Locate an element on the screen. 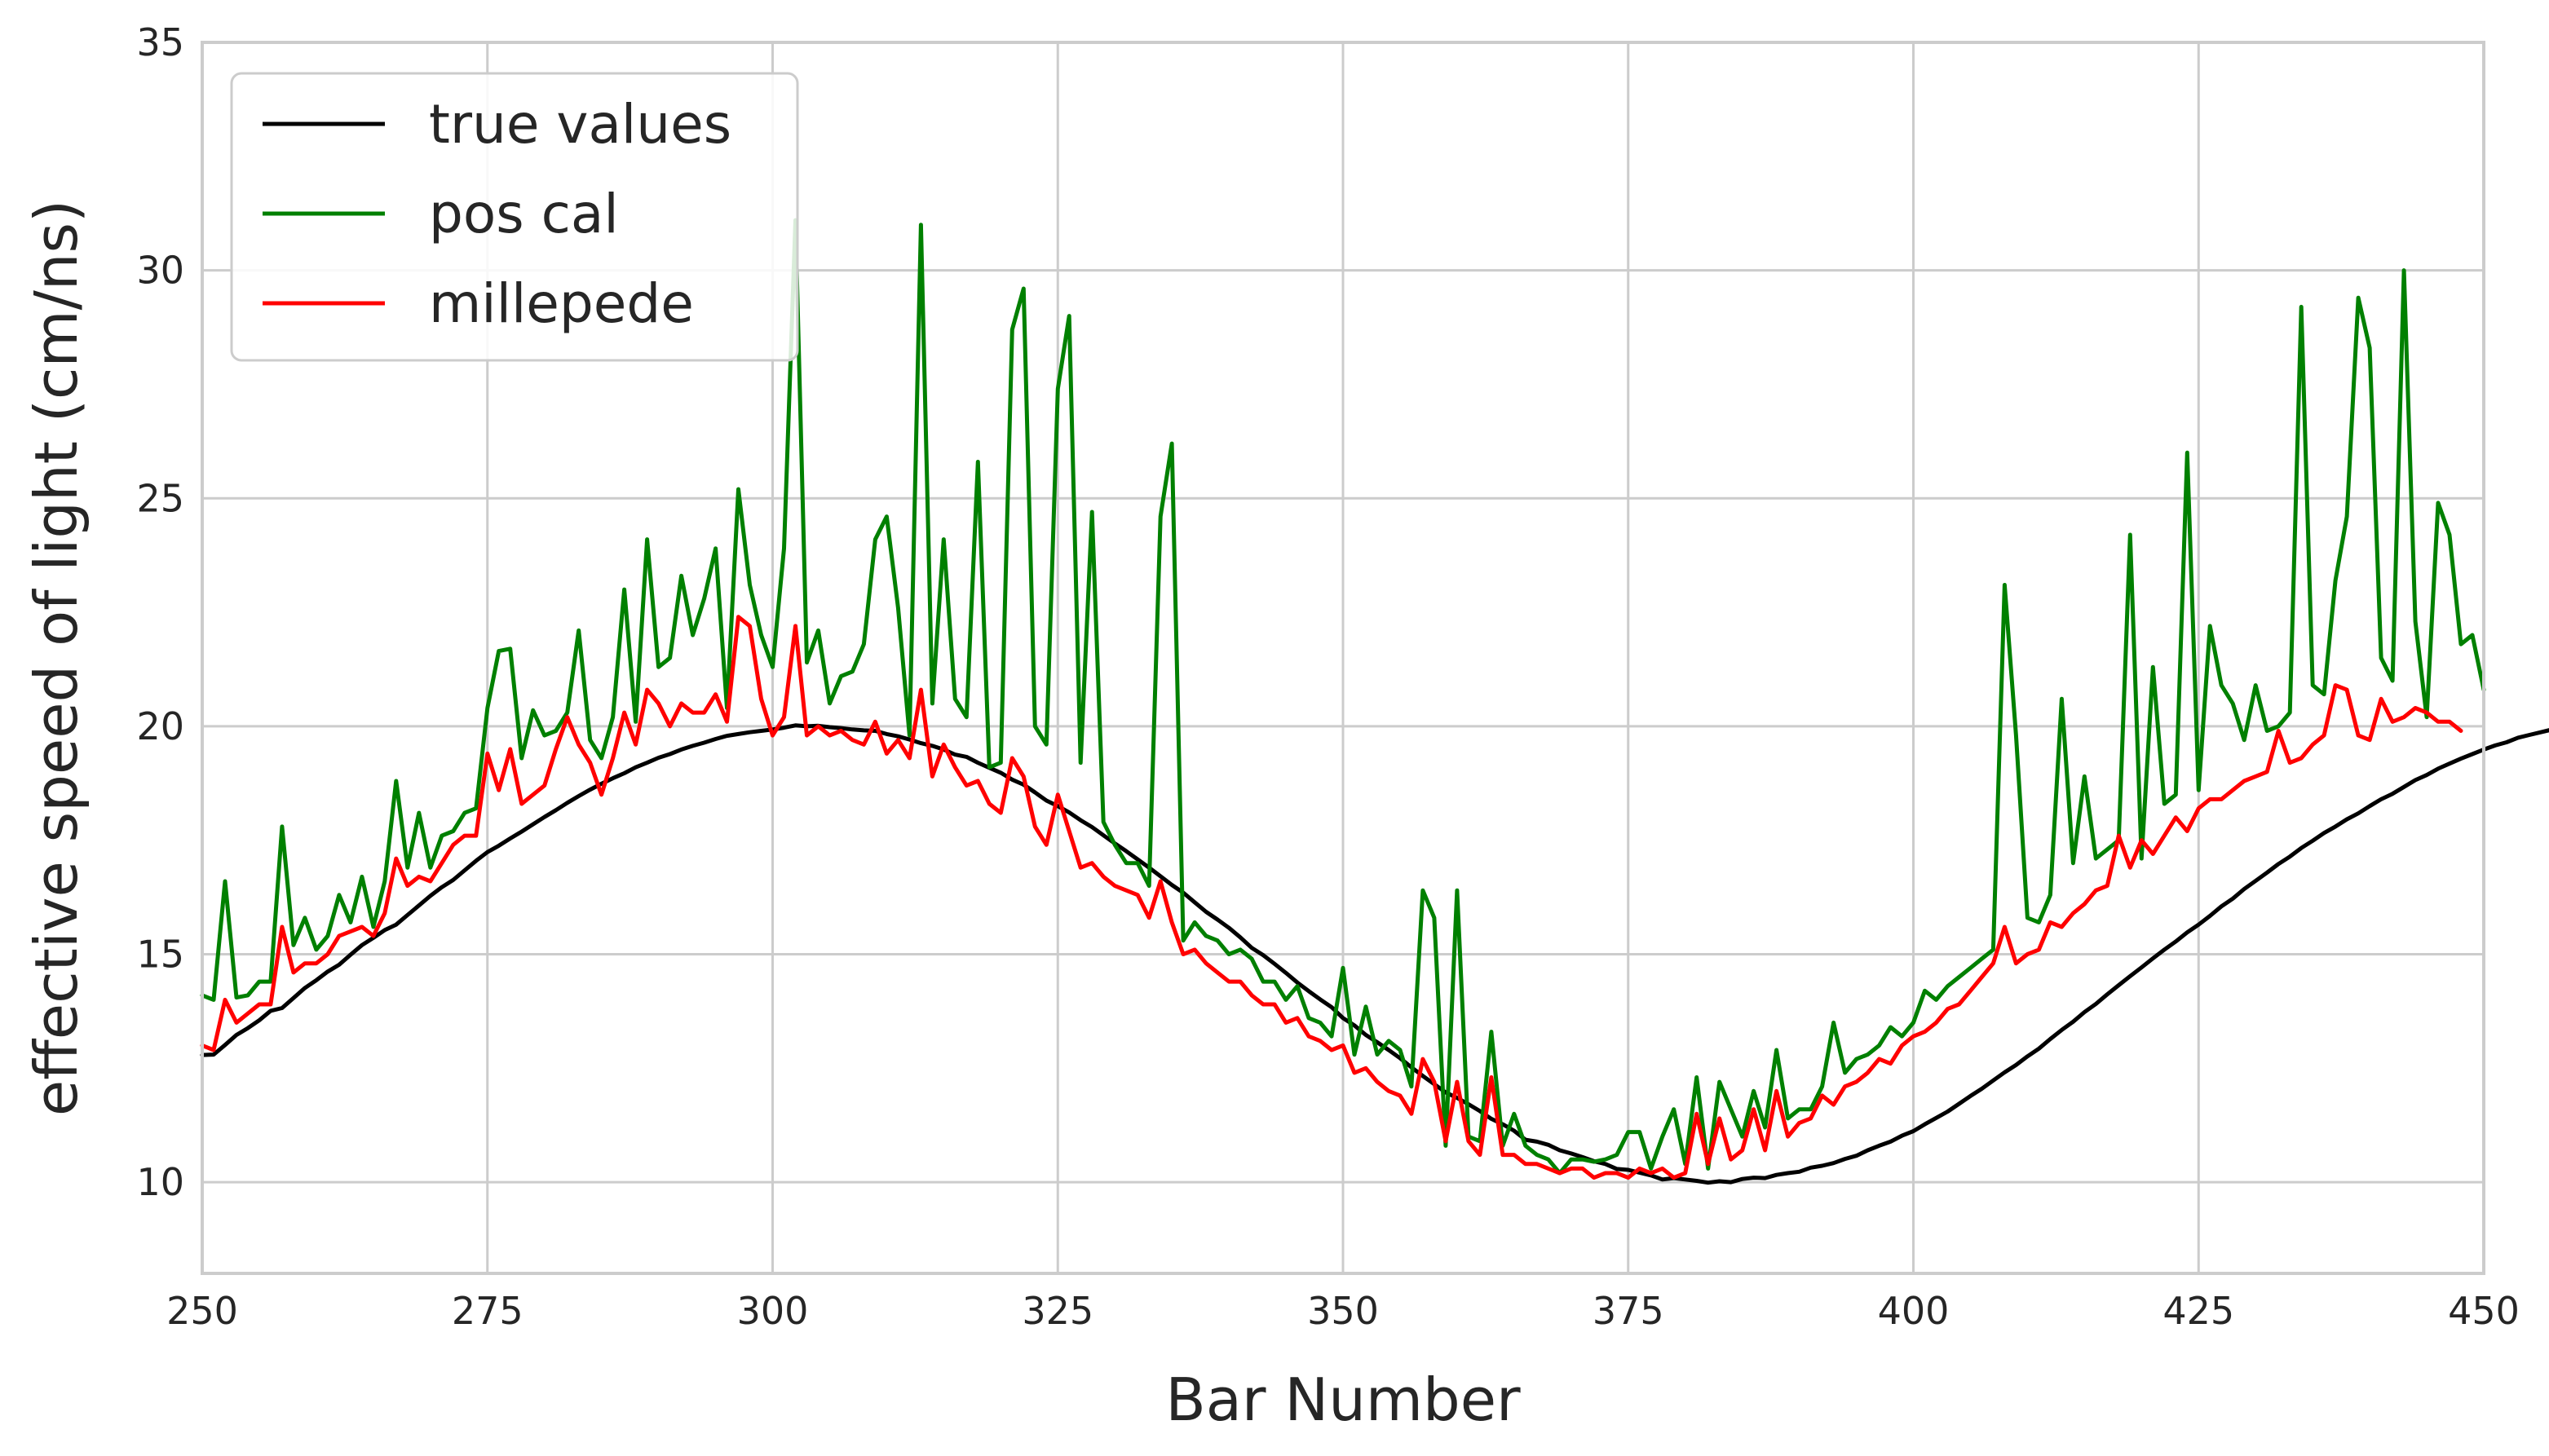 This screenshot has width=2549, height=1456. legend-label-true-values: true values is located at coordinates (580, 125).